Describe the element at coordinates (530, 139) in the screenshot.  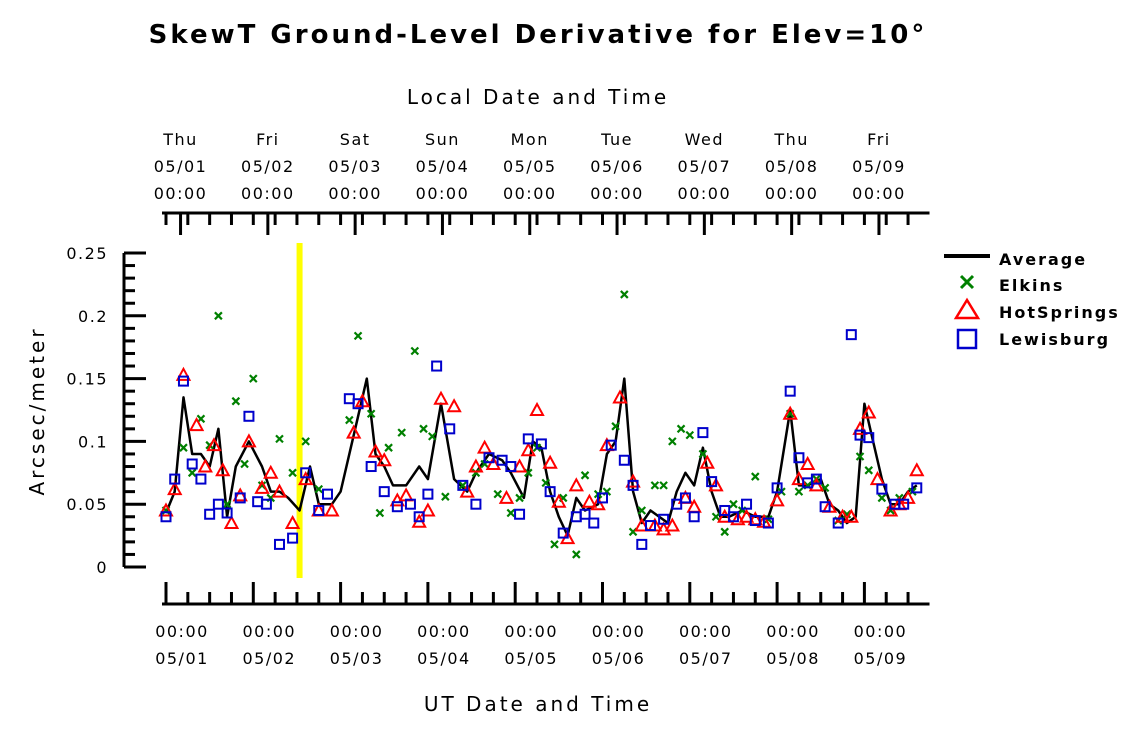
I see `x-top-tick-day: Mon` at that location.